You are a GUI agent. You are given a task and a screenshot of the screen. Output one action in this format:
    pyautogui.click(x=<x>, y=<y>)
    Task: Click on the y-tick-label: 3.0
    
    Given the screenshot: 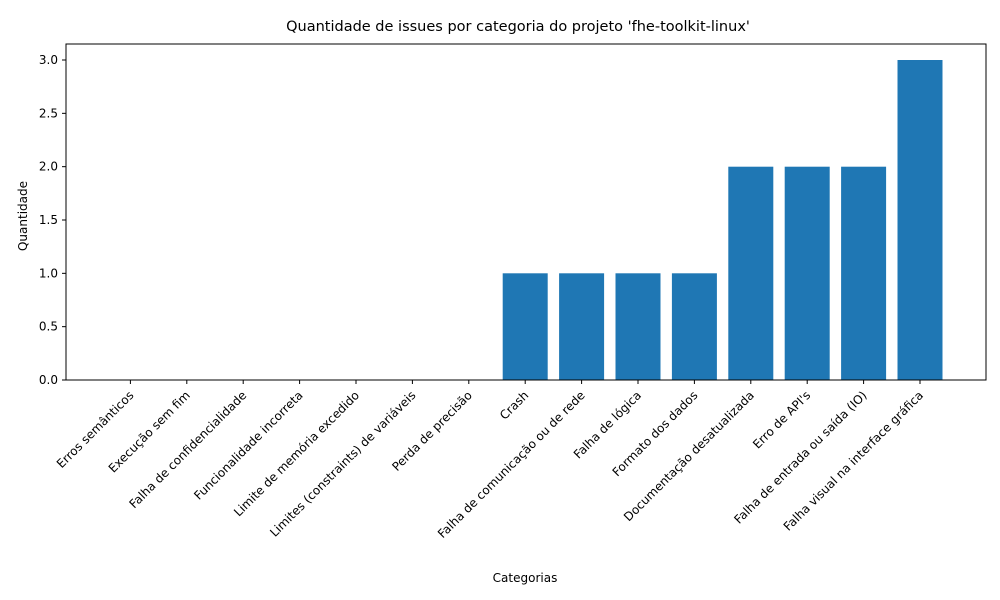 What is the action you would take?
    pyautogui.click(x=48, y=60)
    